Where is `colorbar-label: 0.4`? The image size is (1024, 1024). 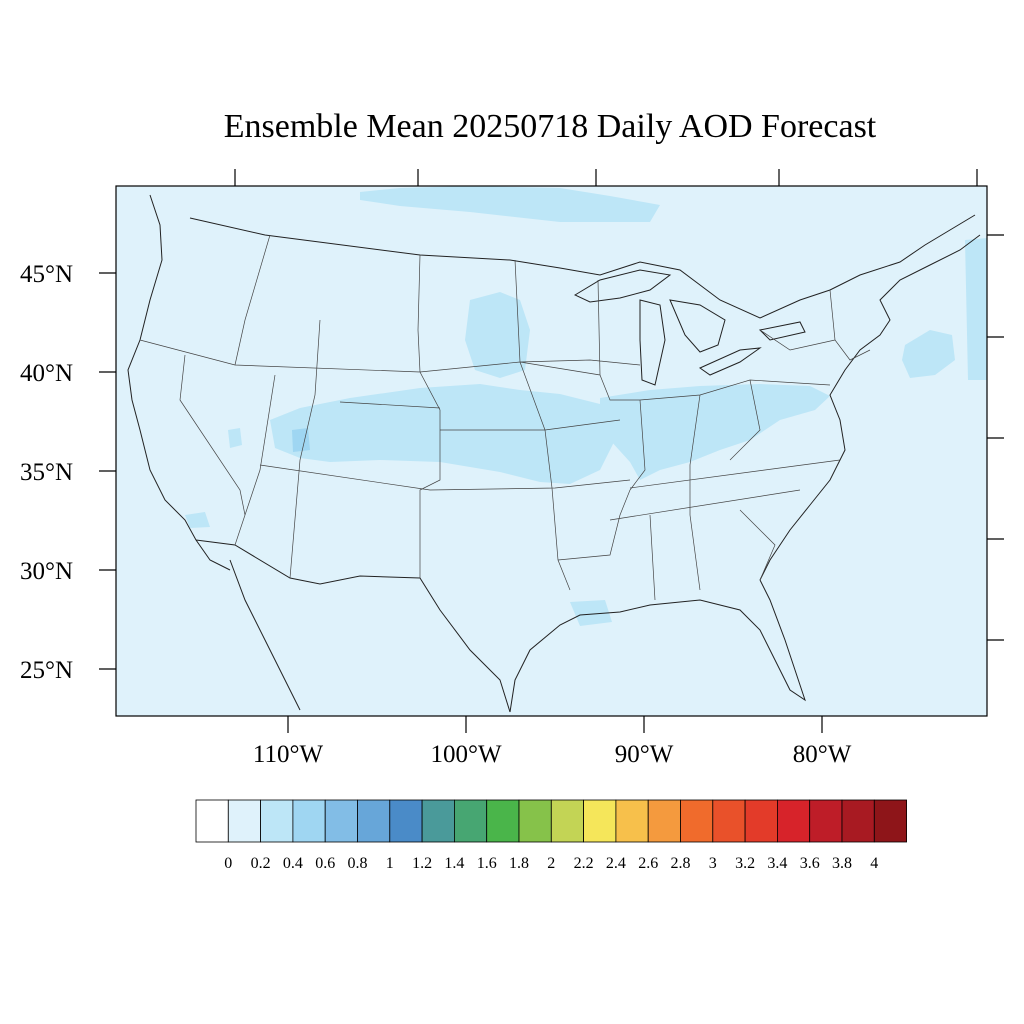 colorbar-label: 0.4 is located at coordinates (293, 863).